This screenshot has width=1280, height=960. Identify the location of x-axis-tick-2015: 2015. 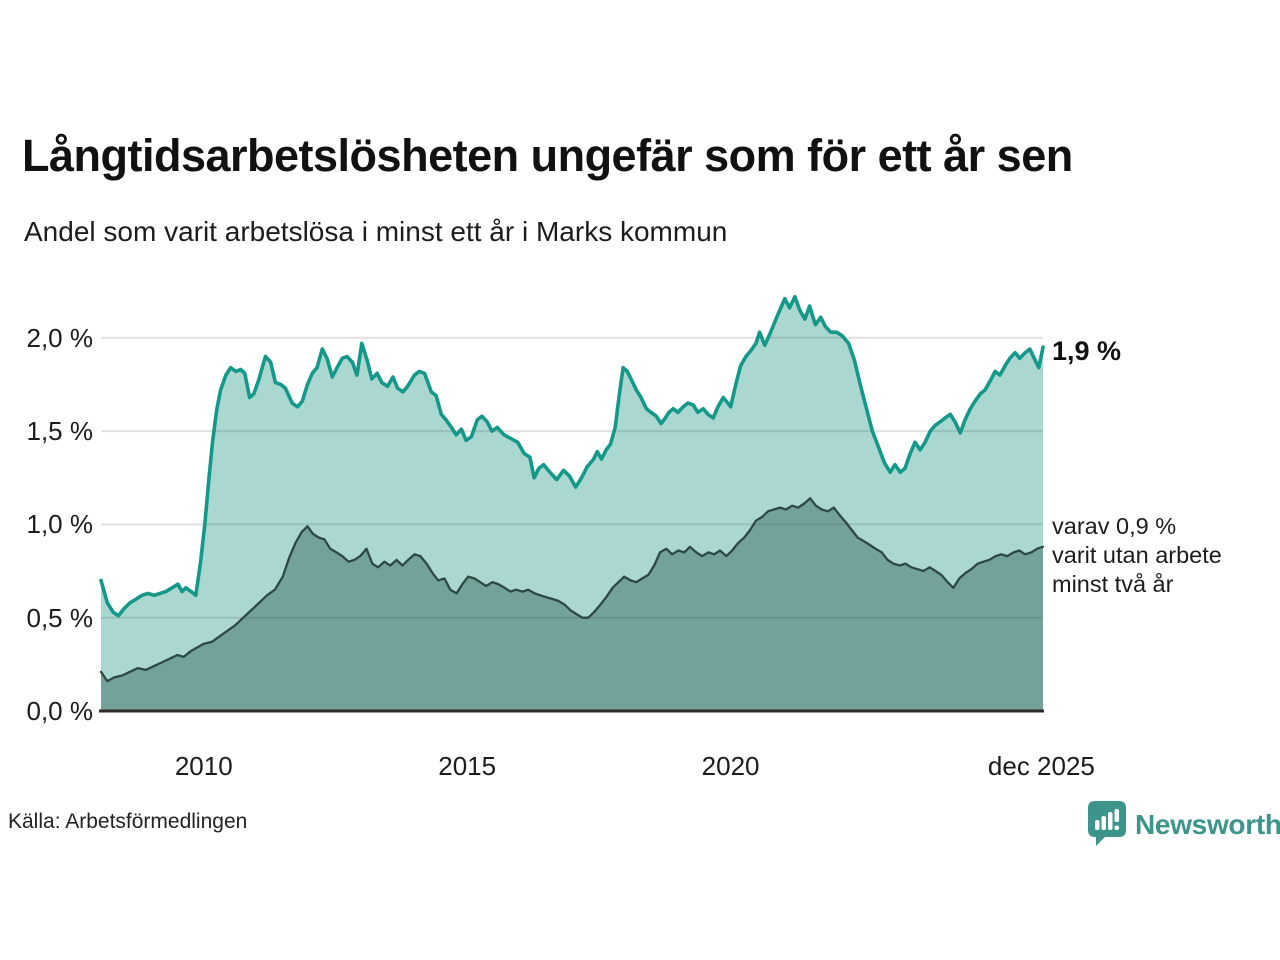
(467, 766).